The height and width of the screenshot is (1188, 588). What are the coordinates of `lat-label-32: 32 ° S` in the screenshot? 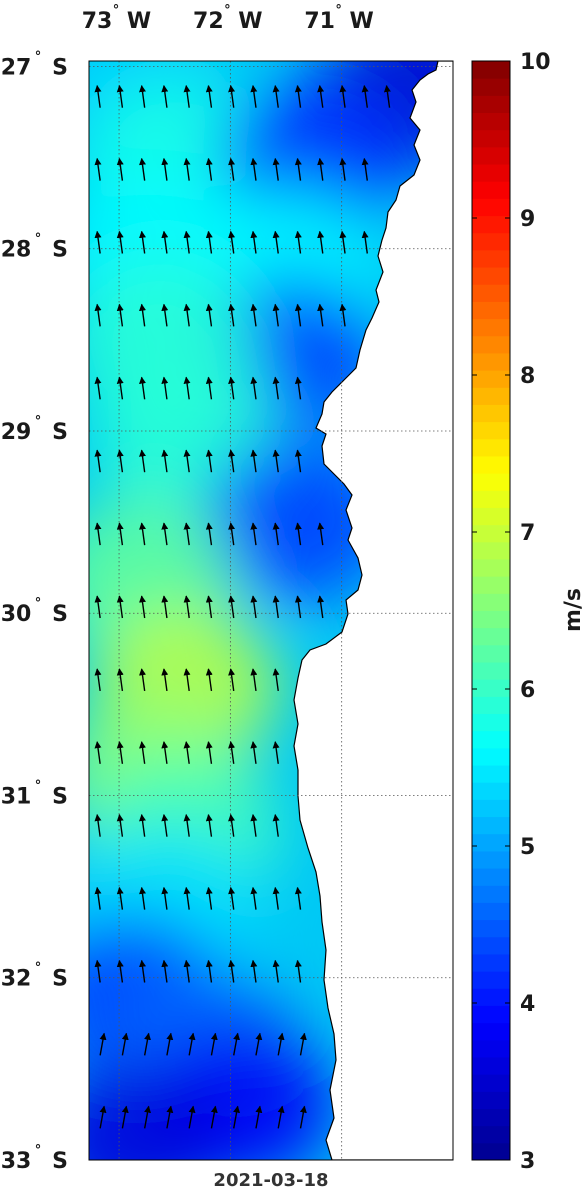 It's located at (34, 976).